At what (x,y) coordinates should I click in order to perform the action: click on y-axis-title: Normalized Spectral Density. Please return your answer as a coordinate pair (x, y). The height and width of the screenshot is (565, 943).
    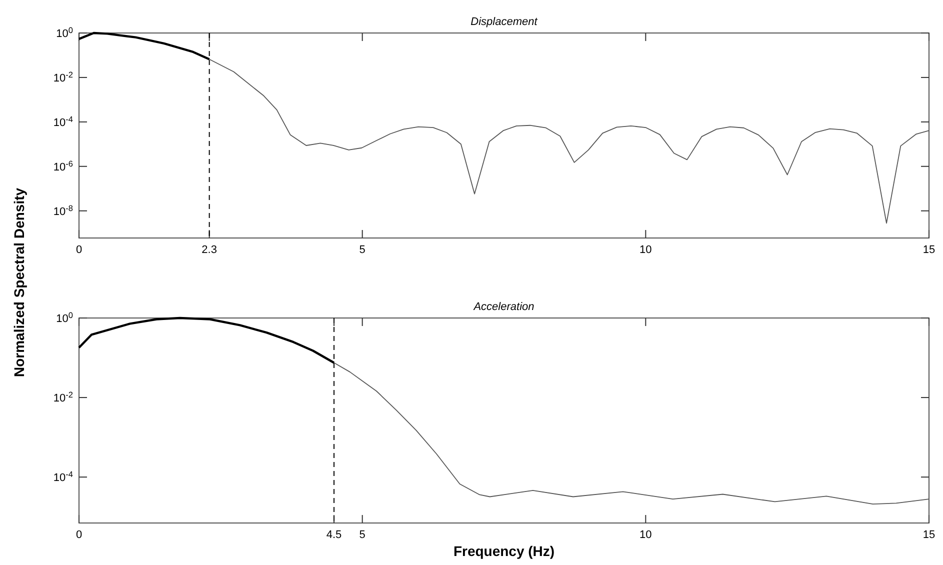
    Looking at the image, I should click on (19, 283).